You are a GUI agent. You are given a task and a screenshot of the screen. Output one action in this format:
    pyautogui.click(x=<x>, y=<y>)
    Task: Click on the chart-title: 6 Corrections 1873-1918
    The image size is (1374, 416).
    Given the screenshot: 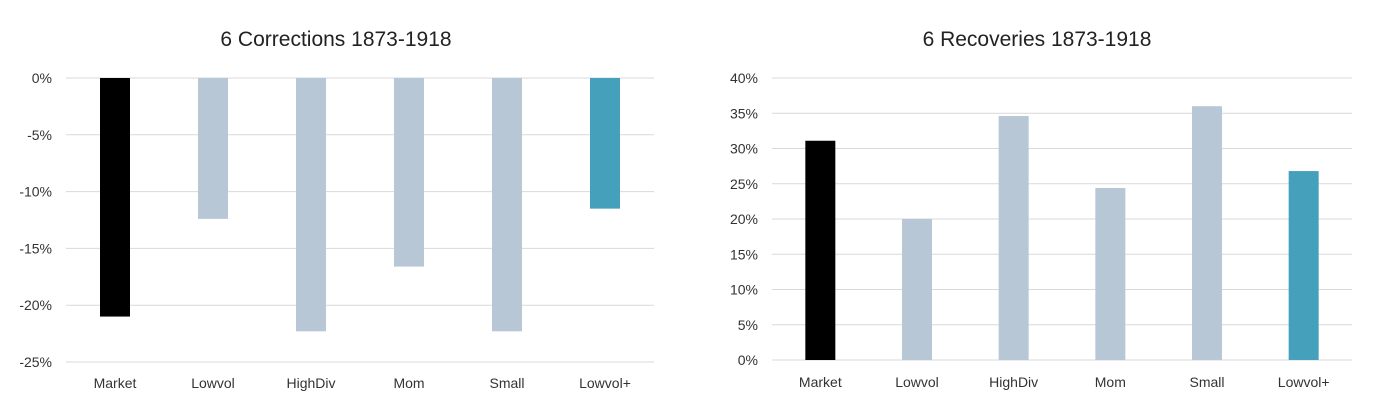 What is the action you would take?
    pyautogui.click(x=336, y=39)
    